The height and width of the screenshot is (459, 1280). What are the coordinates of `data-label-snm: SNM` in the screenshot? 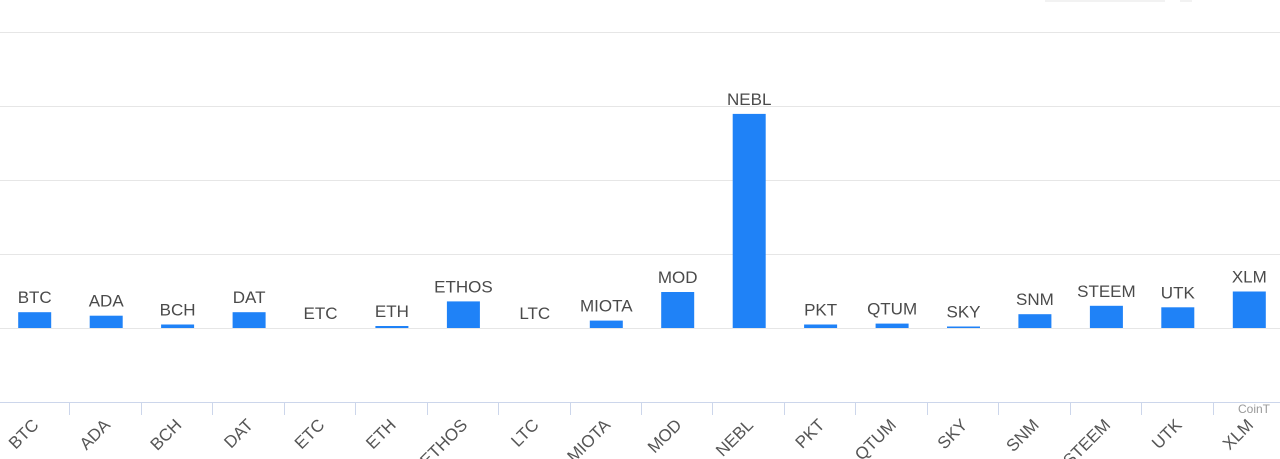 It's located at (1035, 299).